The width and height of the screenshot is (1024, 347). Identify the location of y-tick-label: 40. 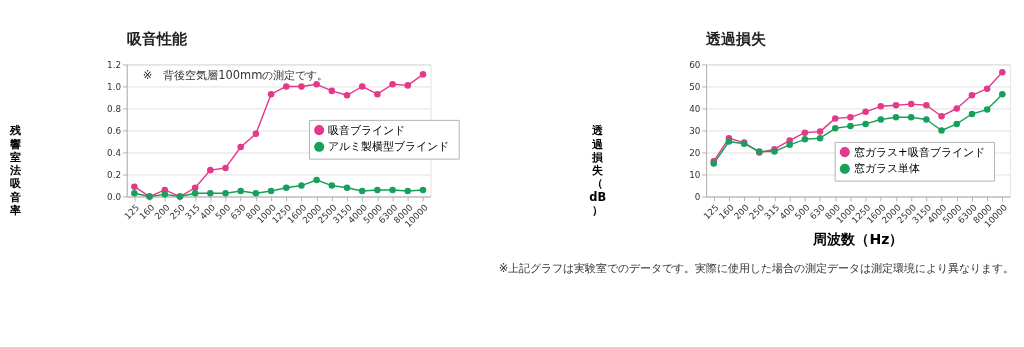
(695, 108).